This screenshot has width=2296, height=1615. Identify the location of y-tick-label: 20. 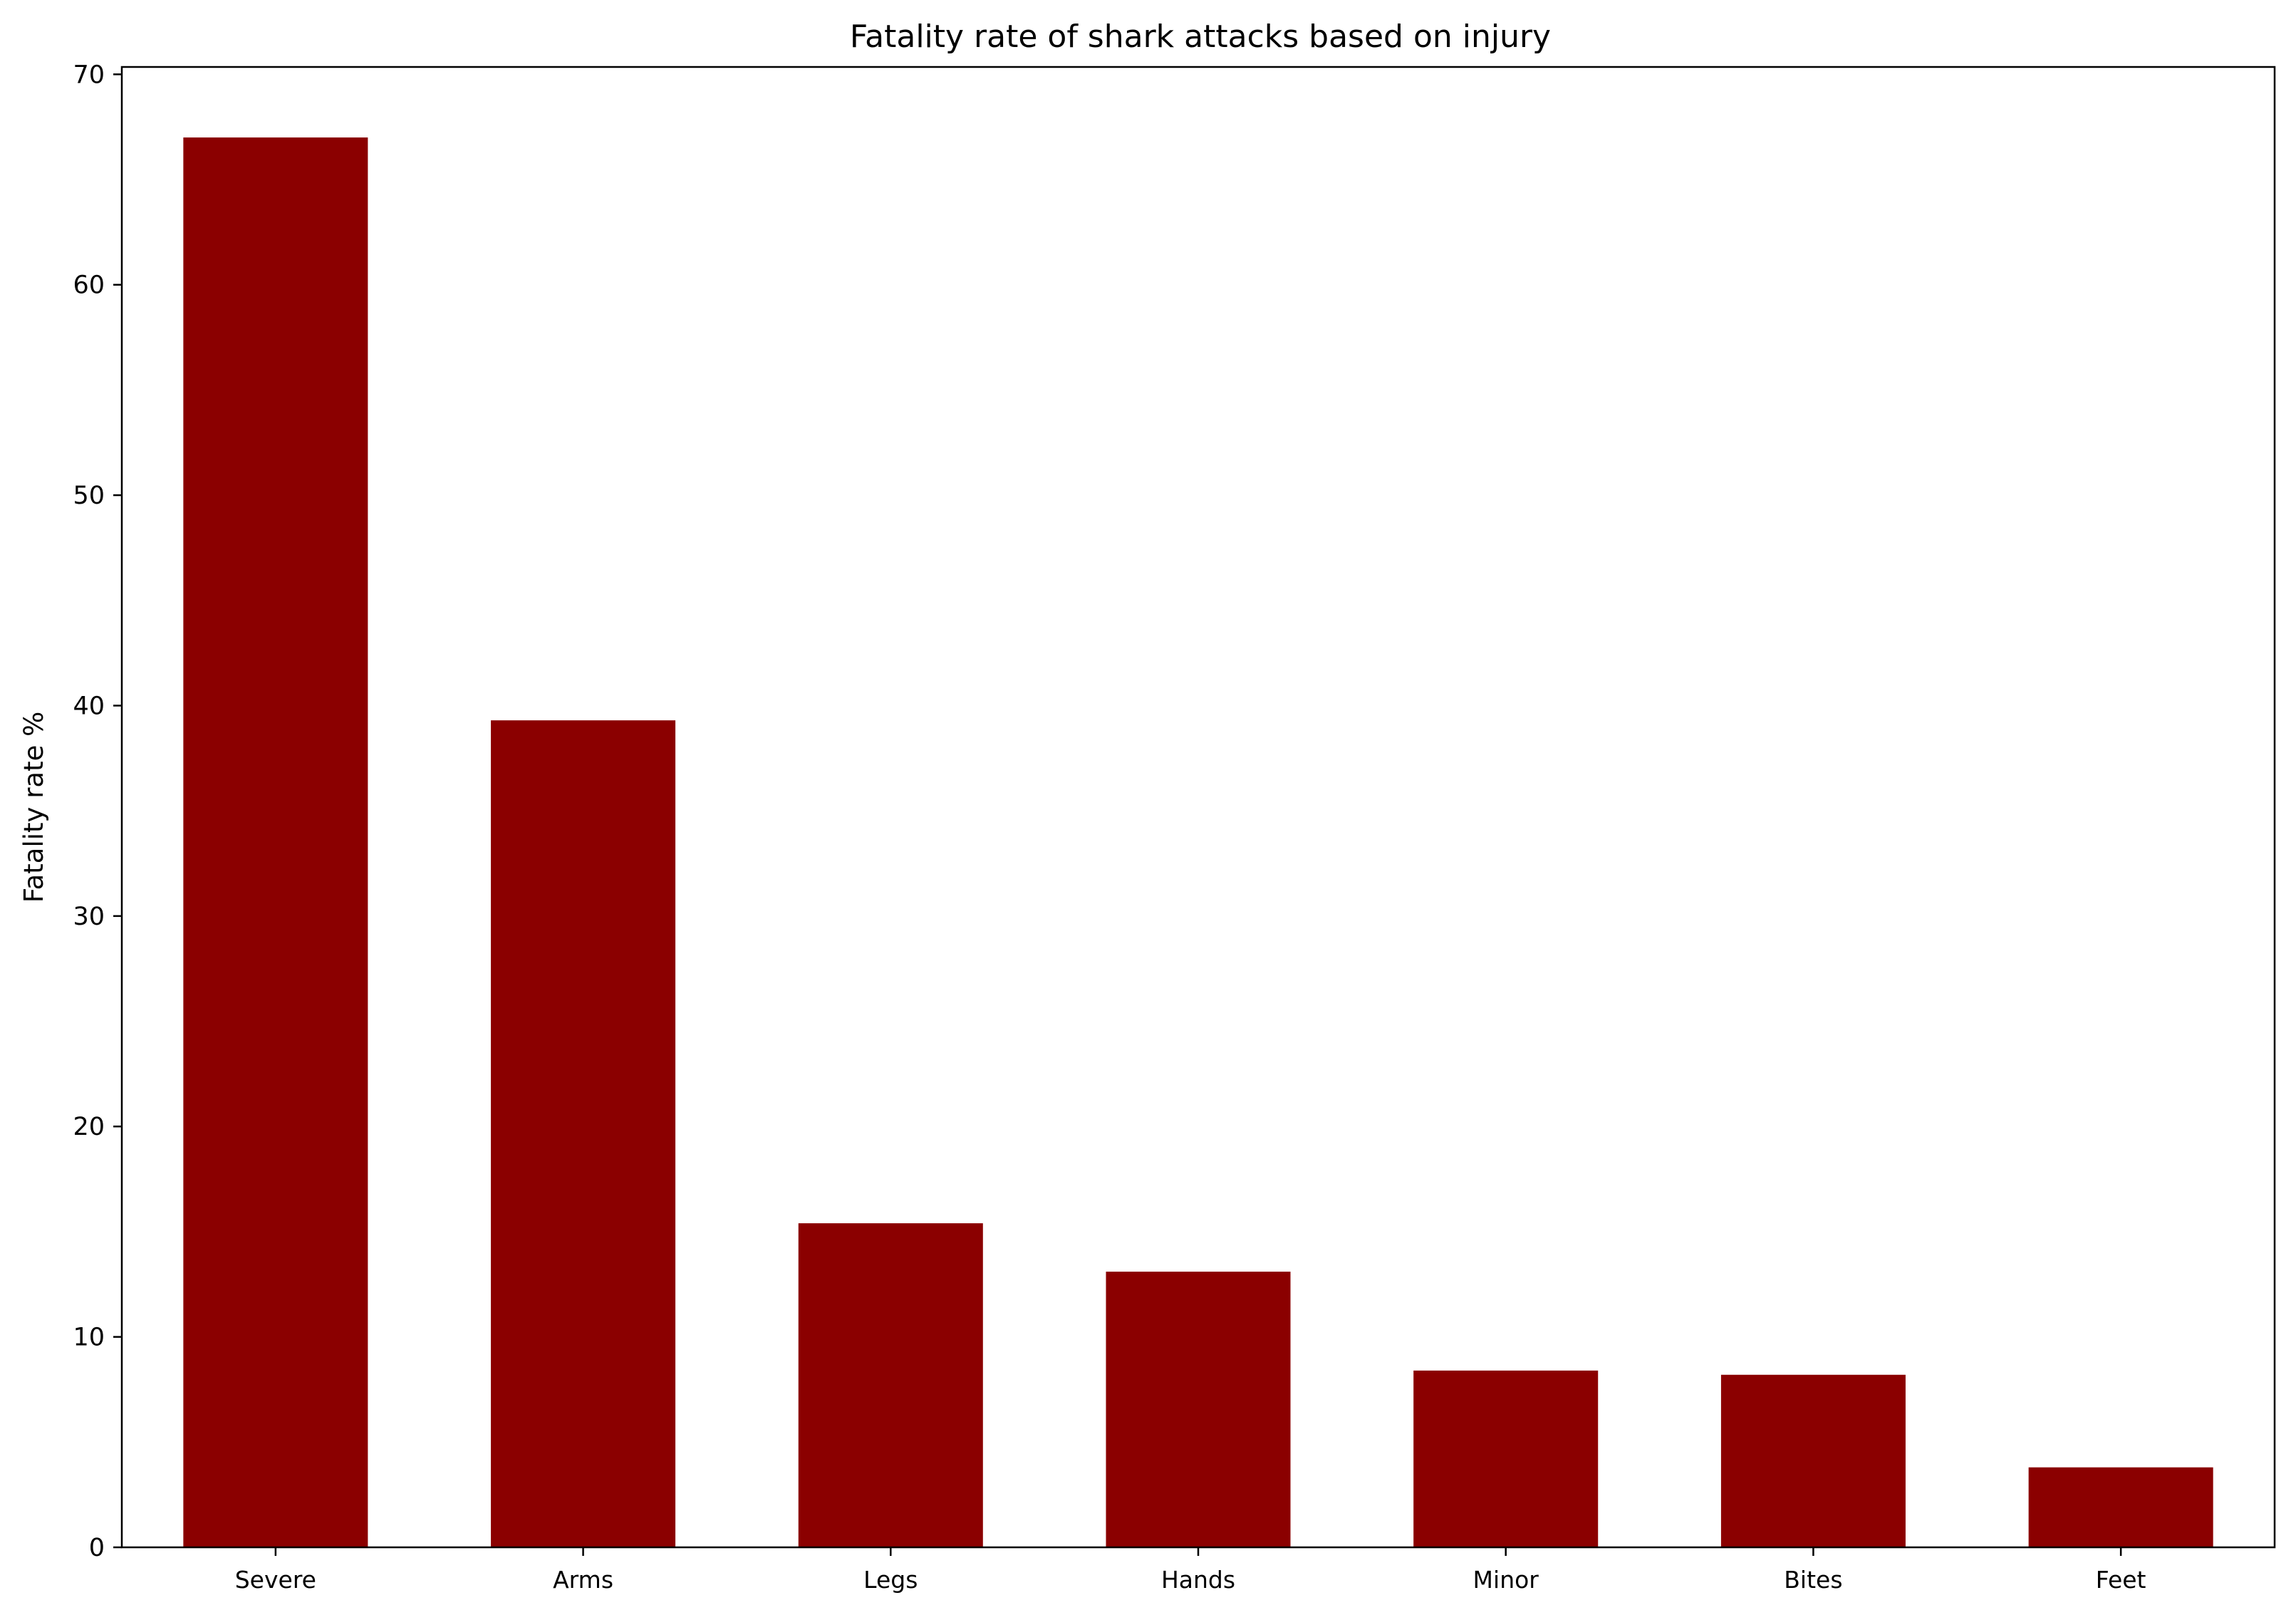
(89, 1127).